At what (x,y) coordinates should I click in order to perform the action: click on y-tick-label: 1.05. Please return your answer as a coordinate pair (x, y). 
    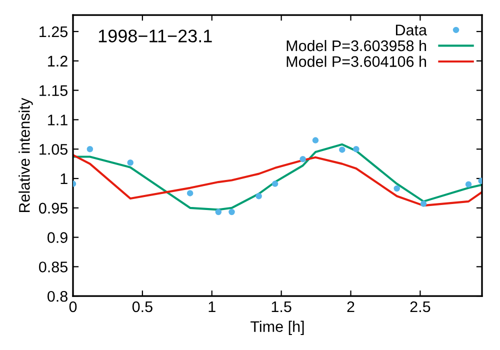
    Looking at the image, I should click on (54, 149).